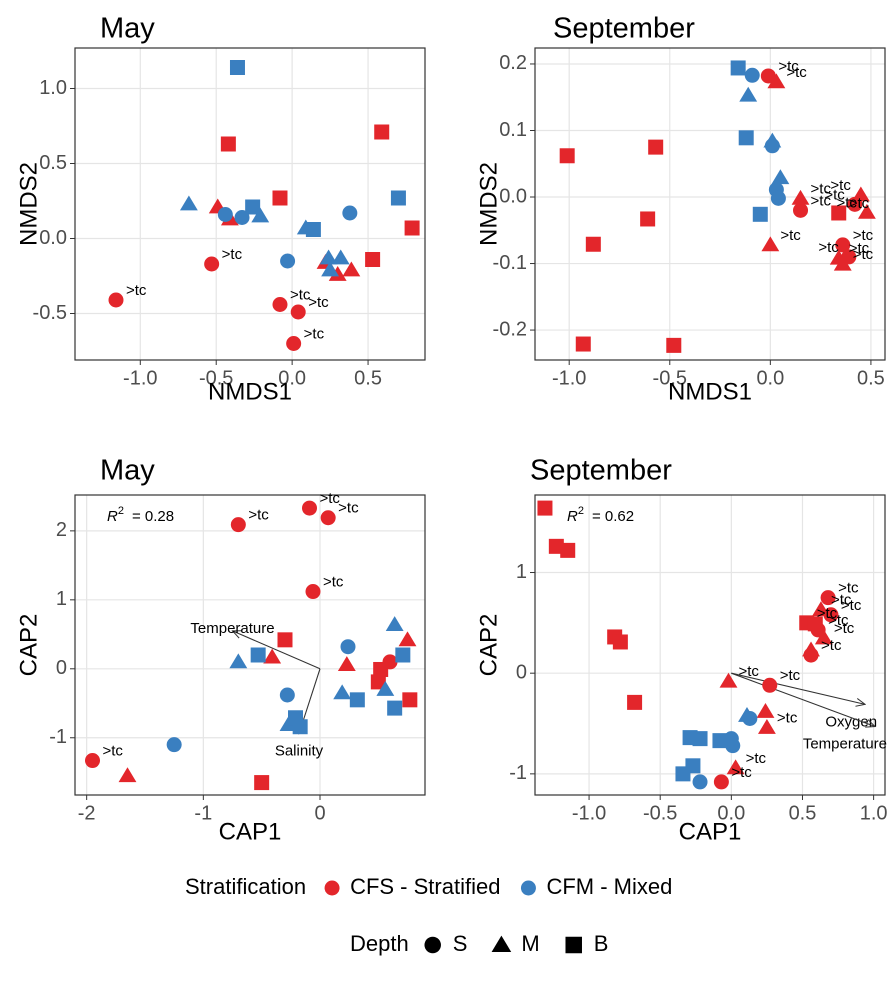  I want to click on y-tick-label: 1, so click(61, 599).